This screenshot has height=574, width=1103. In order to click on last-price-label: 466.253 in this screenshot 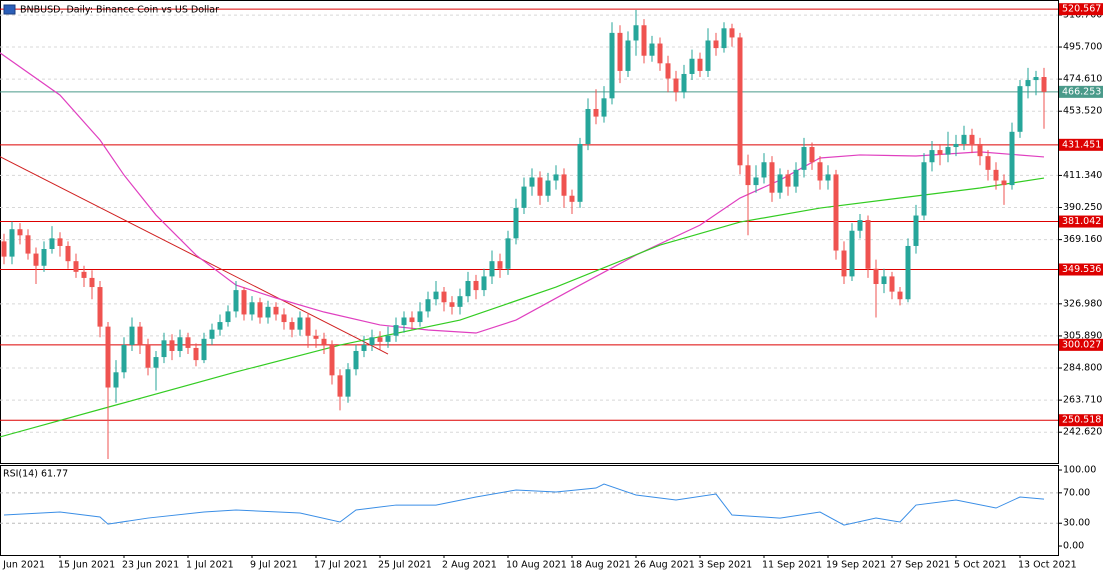, I will do `click(1081, 91)`.